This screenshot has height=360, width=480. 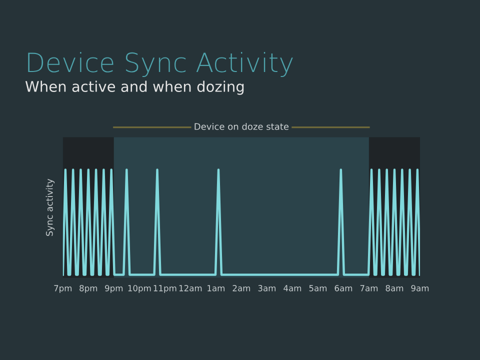 I want to click on x-tick-label: 5am, so click(x=318, y=288).